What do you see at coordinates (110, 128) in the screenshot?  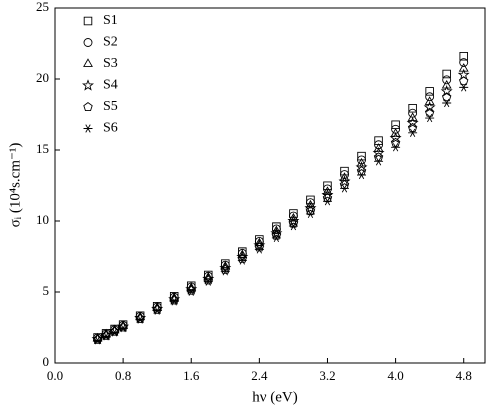 I see `legend-label: S6` at bounding box center [110, 128].